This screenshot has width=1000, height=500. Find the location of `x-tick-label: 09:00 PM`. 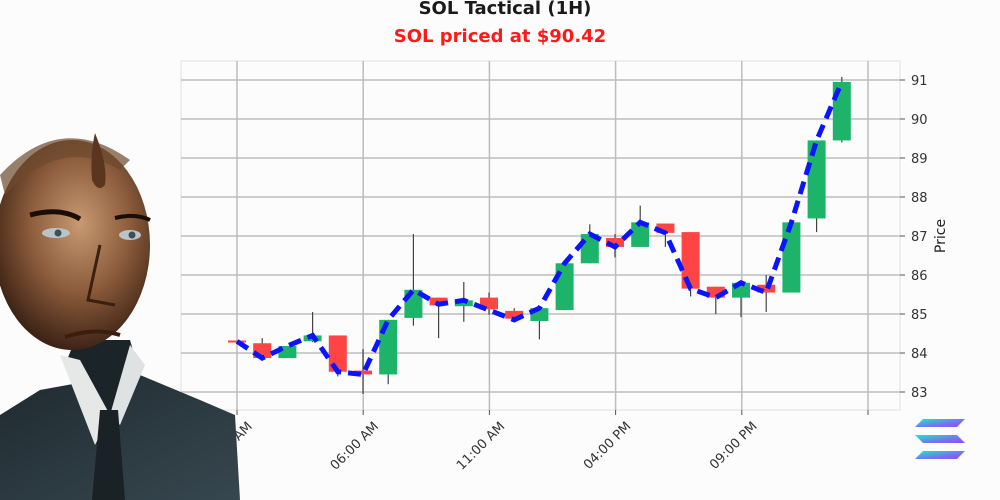

x-tick-label: 09:00 PM is located at coordinates (733, 445).